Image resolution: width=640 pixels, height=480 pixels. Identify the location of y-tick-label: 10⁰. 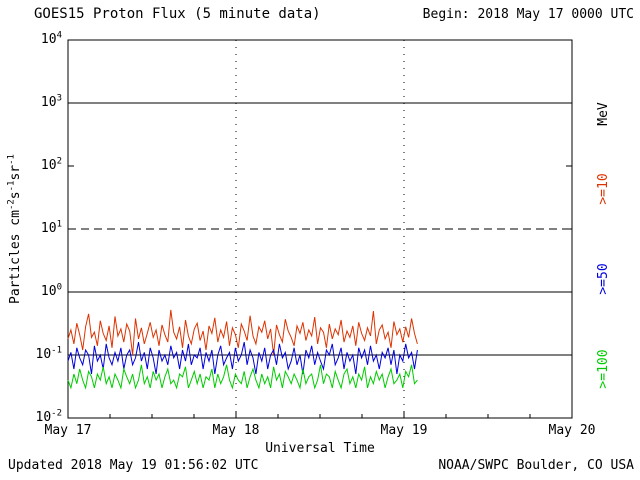
(51, 290).